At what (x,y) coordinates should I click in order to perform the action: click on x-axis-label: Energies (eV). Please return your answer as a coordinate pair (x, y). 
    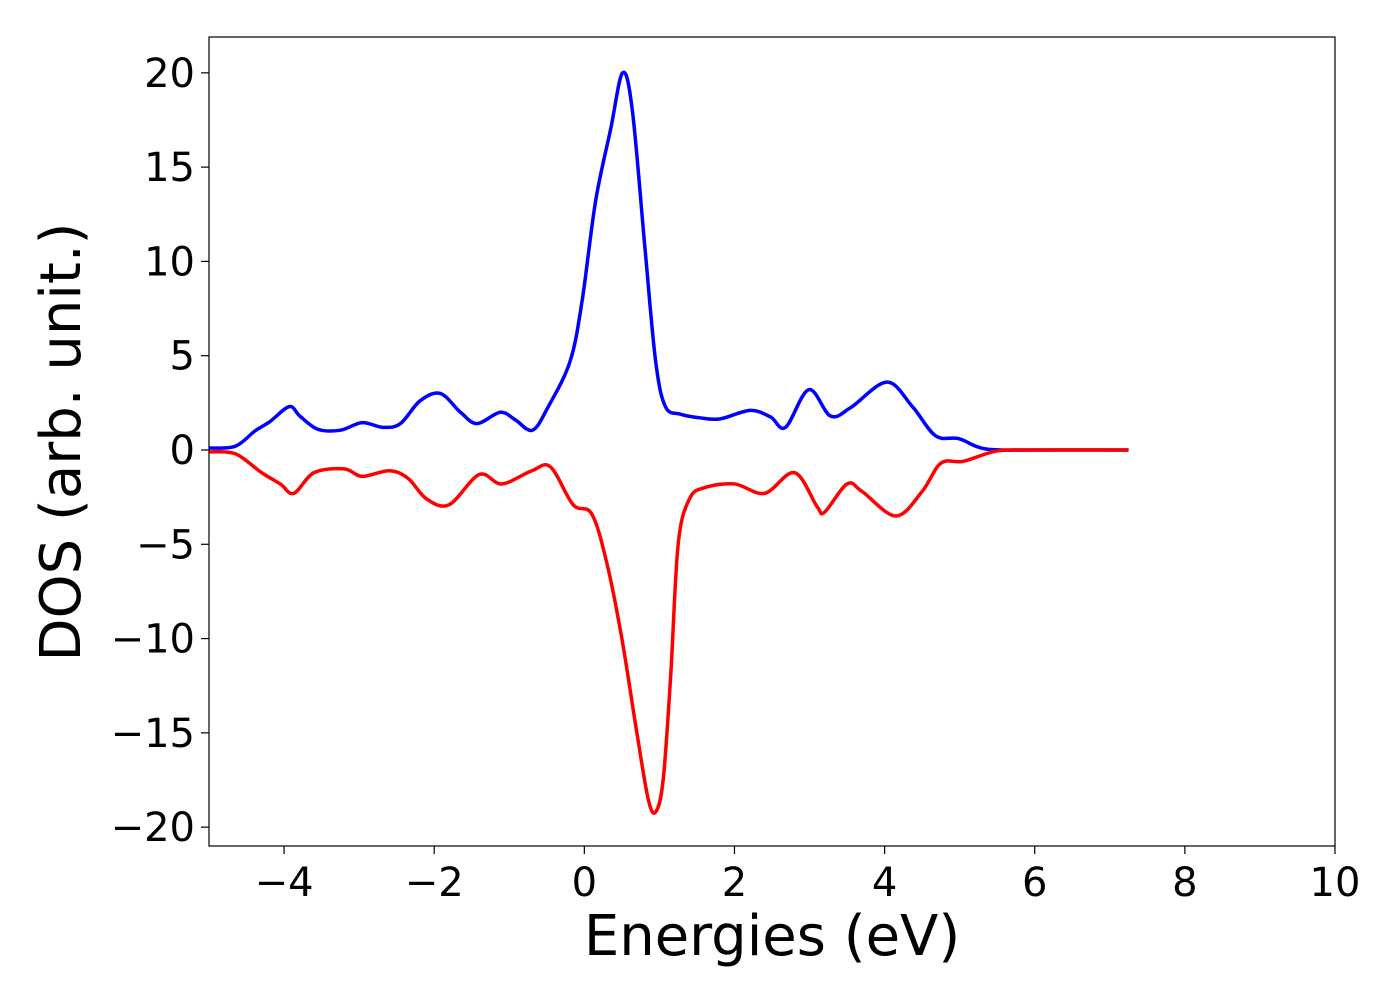
    Looking at the image, I should click on (772, 936).